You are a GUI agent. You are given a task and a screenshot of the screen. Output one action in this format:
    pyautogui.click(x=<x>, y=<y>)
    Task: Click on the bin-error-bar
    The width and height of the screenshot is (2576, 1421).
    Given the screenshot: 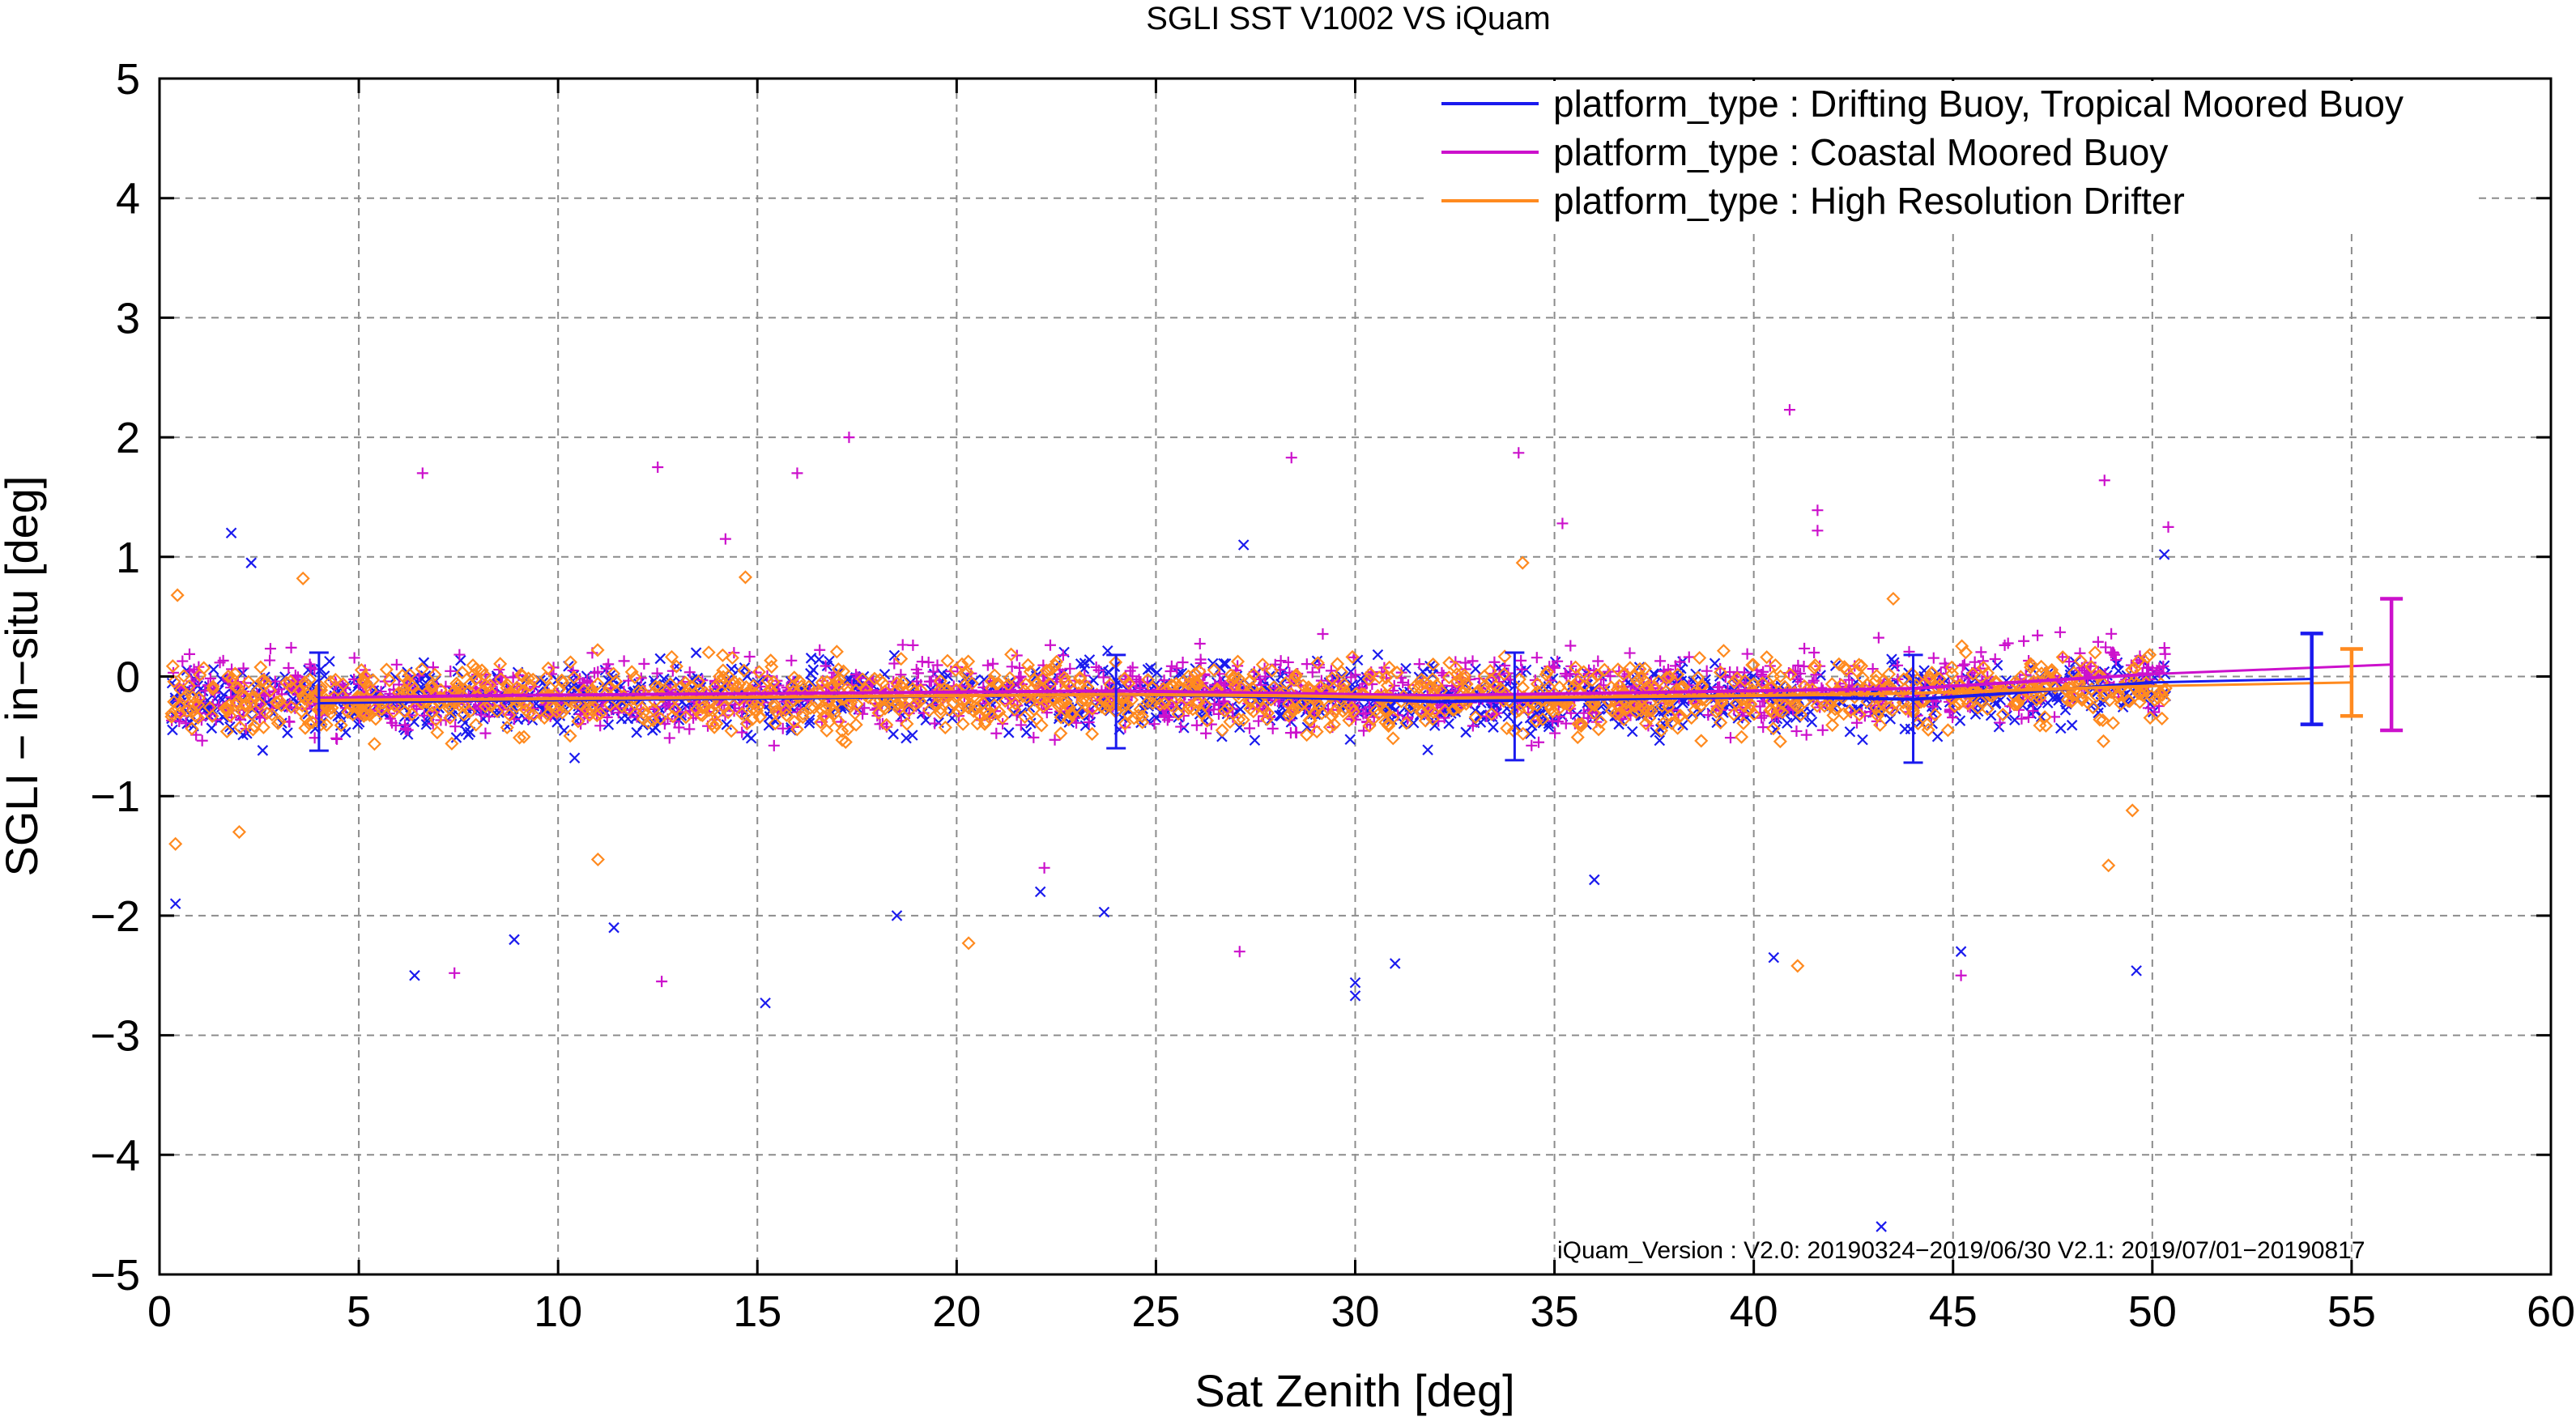 What is the action you would take?
    pyautogui.click(x=1116, y=701)
    